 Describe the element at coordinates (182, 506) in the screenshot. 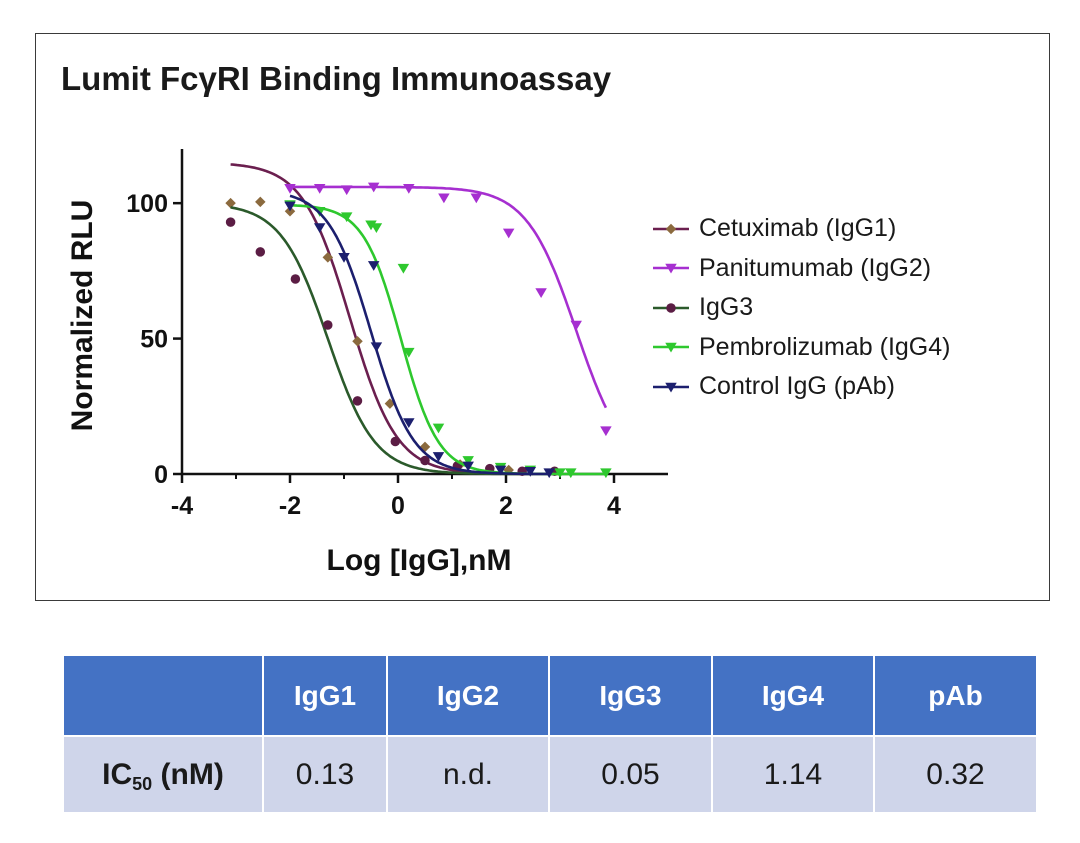

I see `x-tick-label: -4` at that location.